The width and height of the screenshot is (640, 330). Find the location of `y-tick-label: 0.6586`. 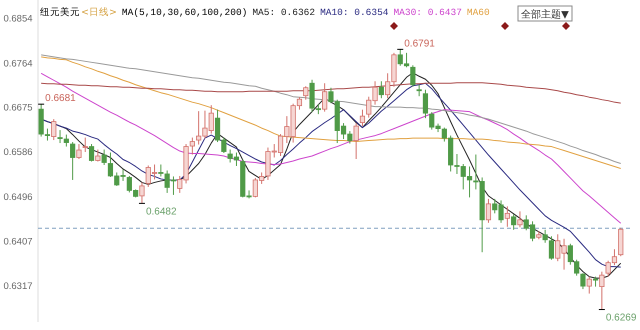

y-tick-label: 0.6586 is located at coordinates (18, 152).